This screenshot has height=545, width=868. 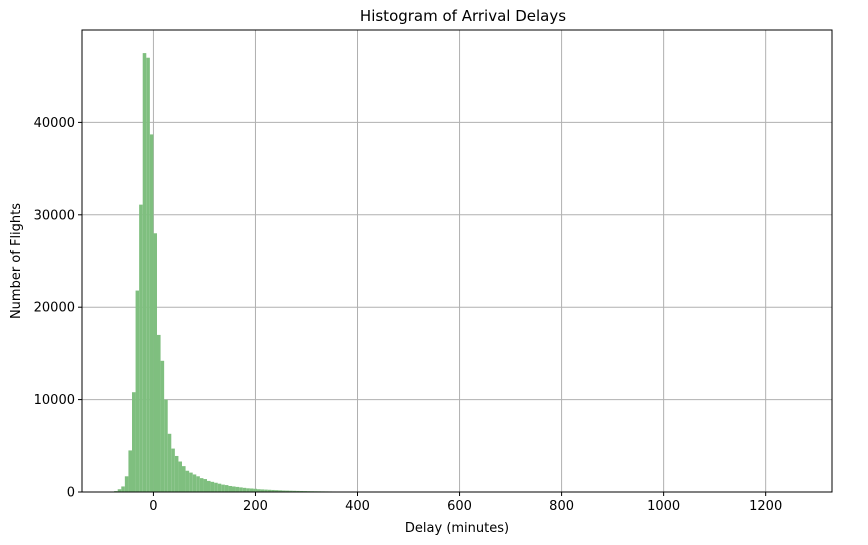 I want to click on x-axis-ticks: 0 200 400 600 800 1000 1200, so click(x=465, y=503).